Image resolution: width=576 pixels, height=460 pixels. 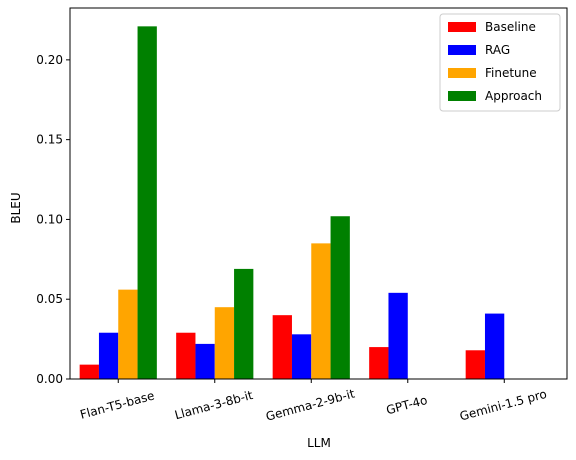 I want to click on y-axis: 0.00 0.05 0.10 0.15 0.20, so click(x=53, y=219).